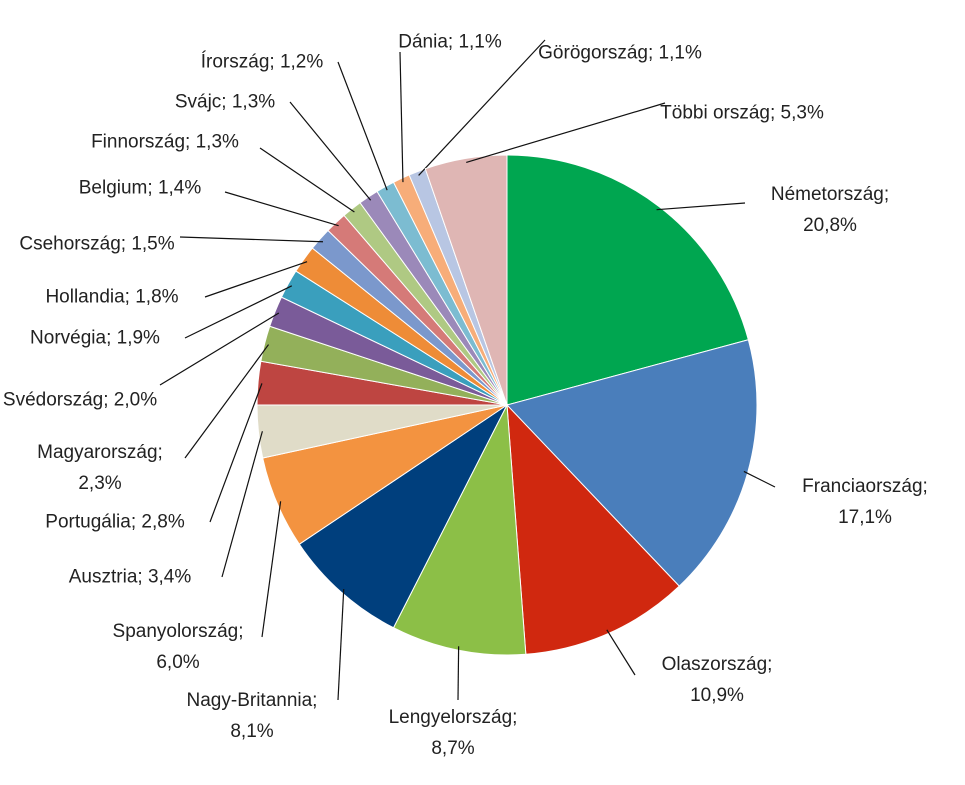  I want to click on data-label: Dánia; 1,1%, so click(450, 42).